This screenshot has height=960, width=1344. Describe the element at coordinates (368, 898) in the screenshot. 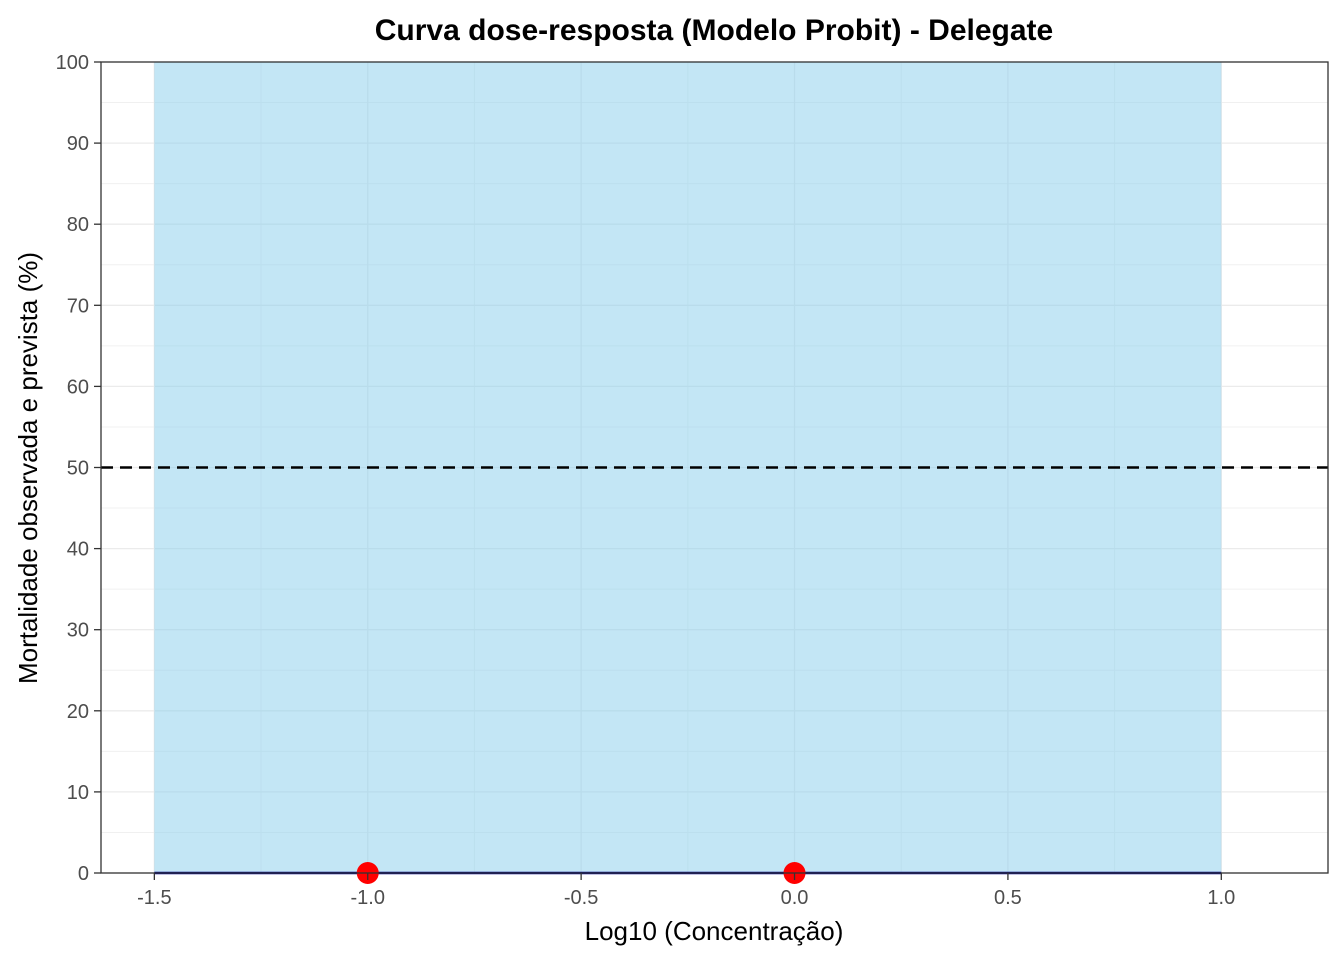

I see `x-tick-label: -1.0` at that location.